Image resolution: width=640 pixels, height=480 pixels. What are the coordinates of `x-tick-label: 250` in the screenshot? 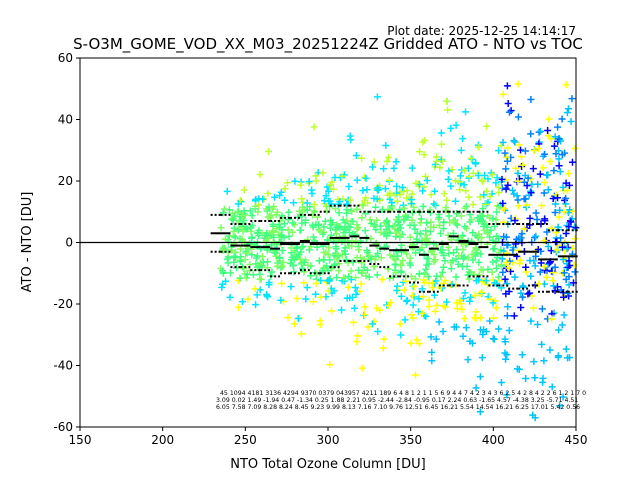 It's located at (245, 440).